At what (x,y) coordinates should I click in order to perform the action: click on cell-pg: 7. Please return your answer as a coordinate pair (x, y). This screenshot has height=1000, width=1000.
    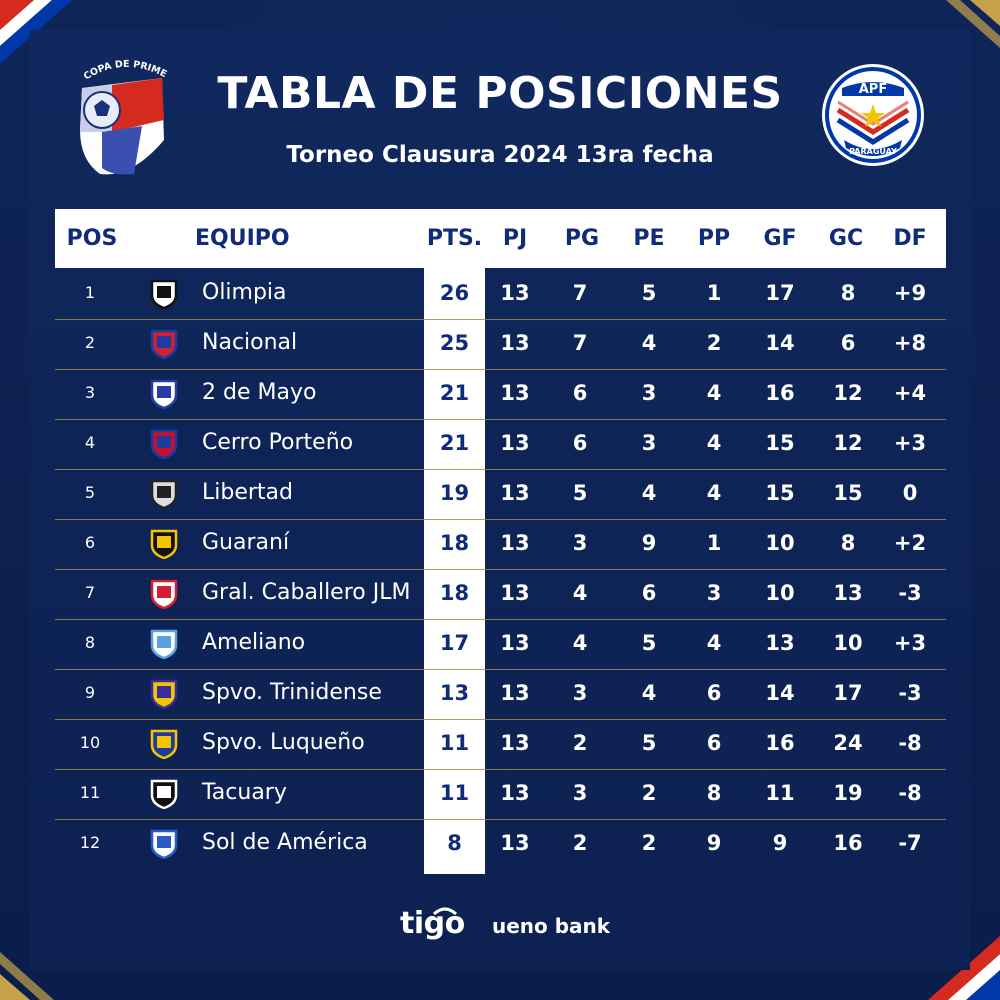
    Looking at the image, I should click on (580, 343).